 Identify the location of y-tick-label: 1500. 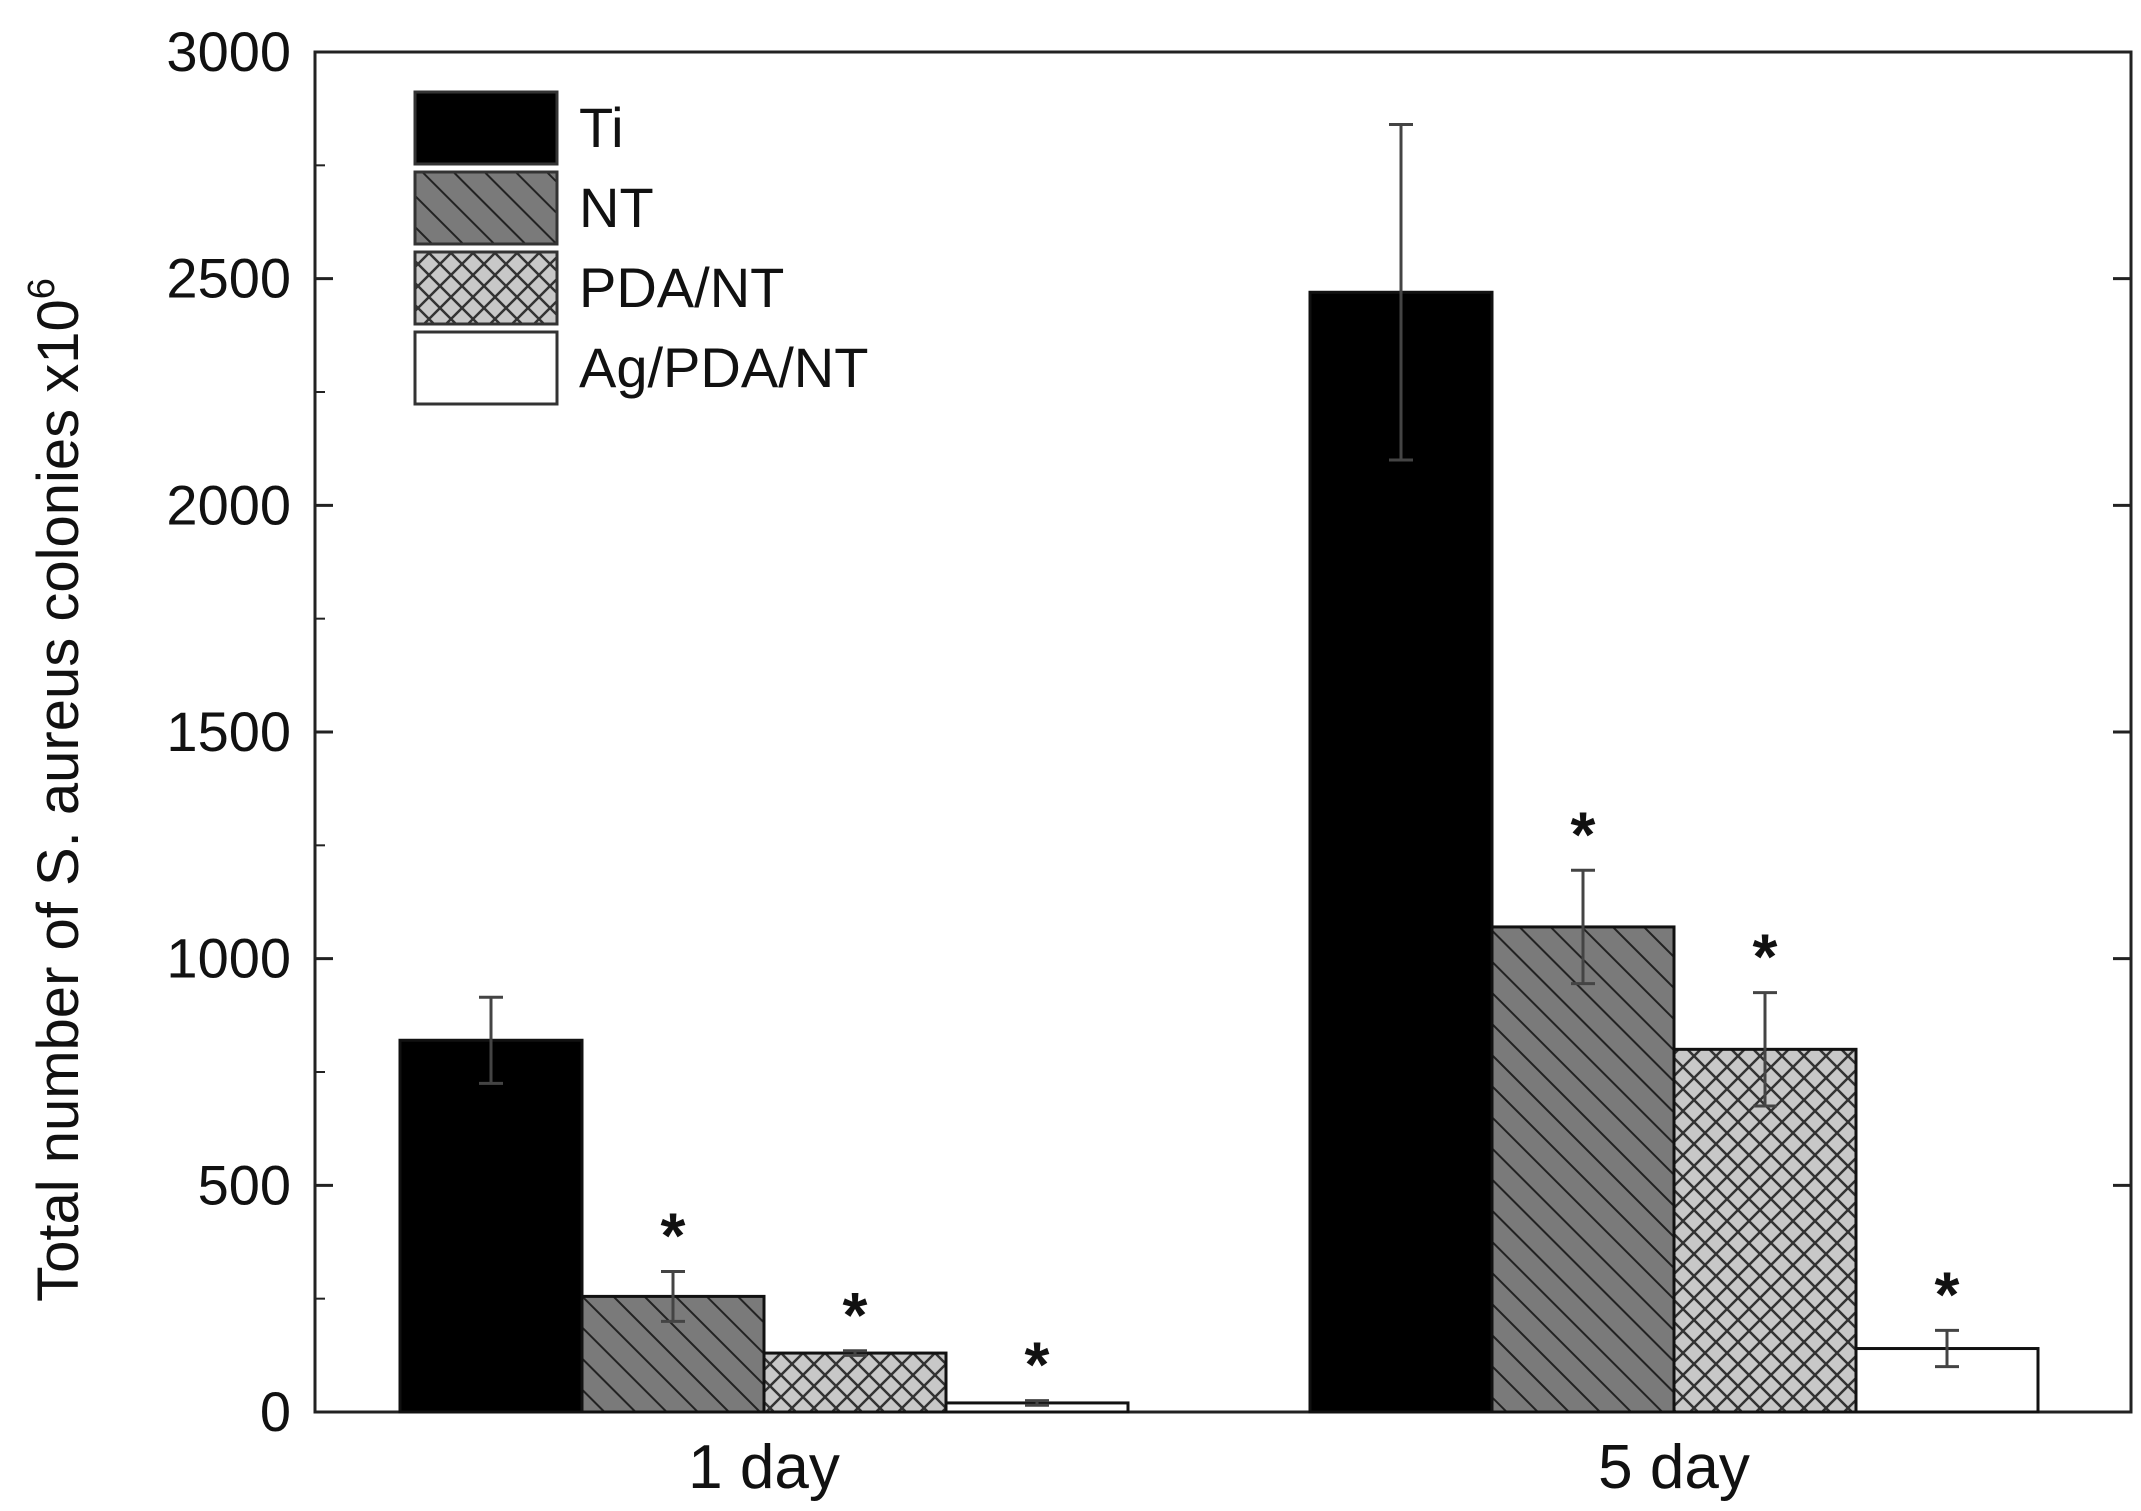
(228, 731).